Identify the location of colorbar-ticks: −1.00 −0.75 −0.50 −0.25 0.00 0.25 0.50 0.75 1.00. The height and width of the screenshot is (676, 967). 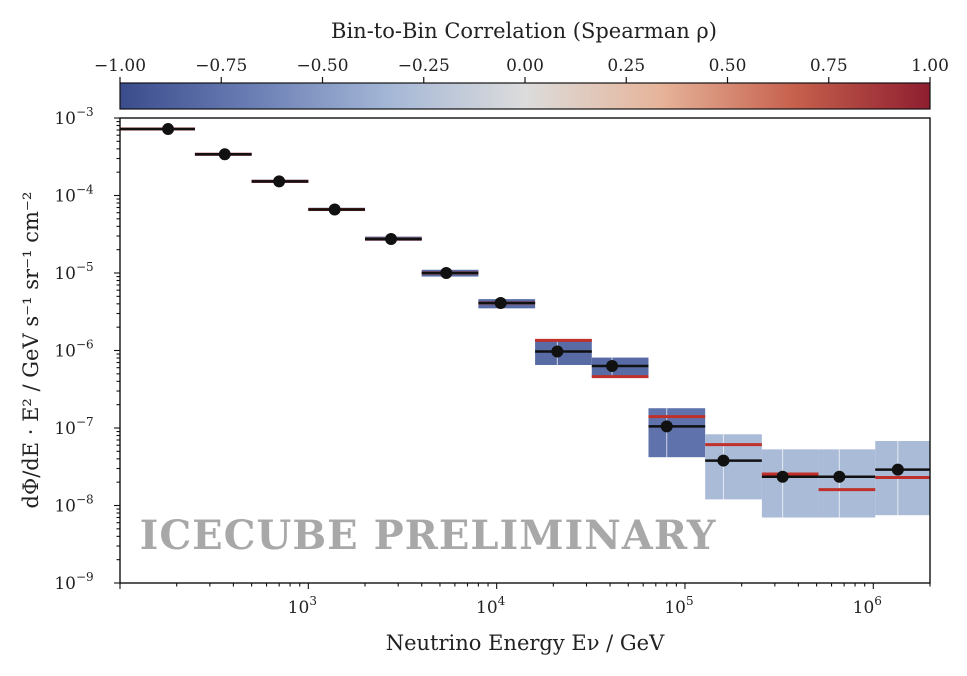
(521, 69).